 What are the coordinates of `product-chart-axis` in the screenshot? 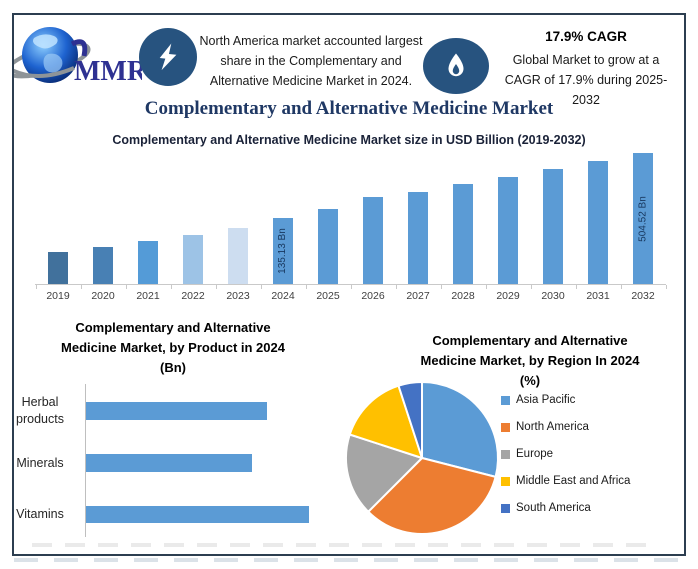 It's located at (85, 460).